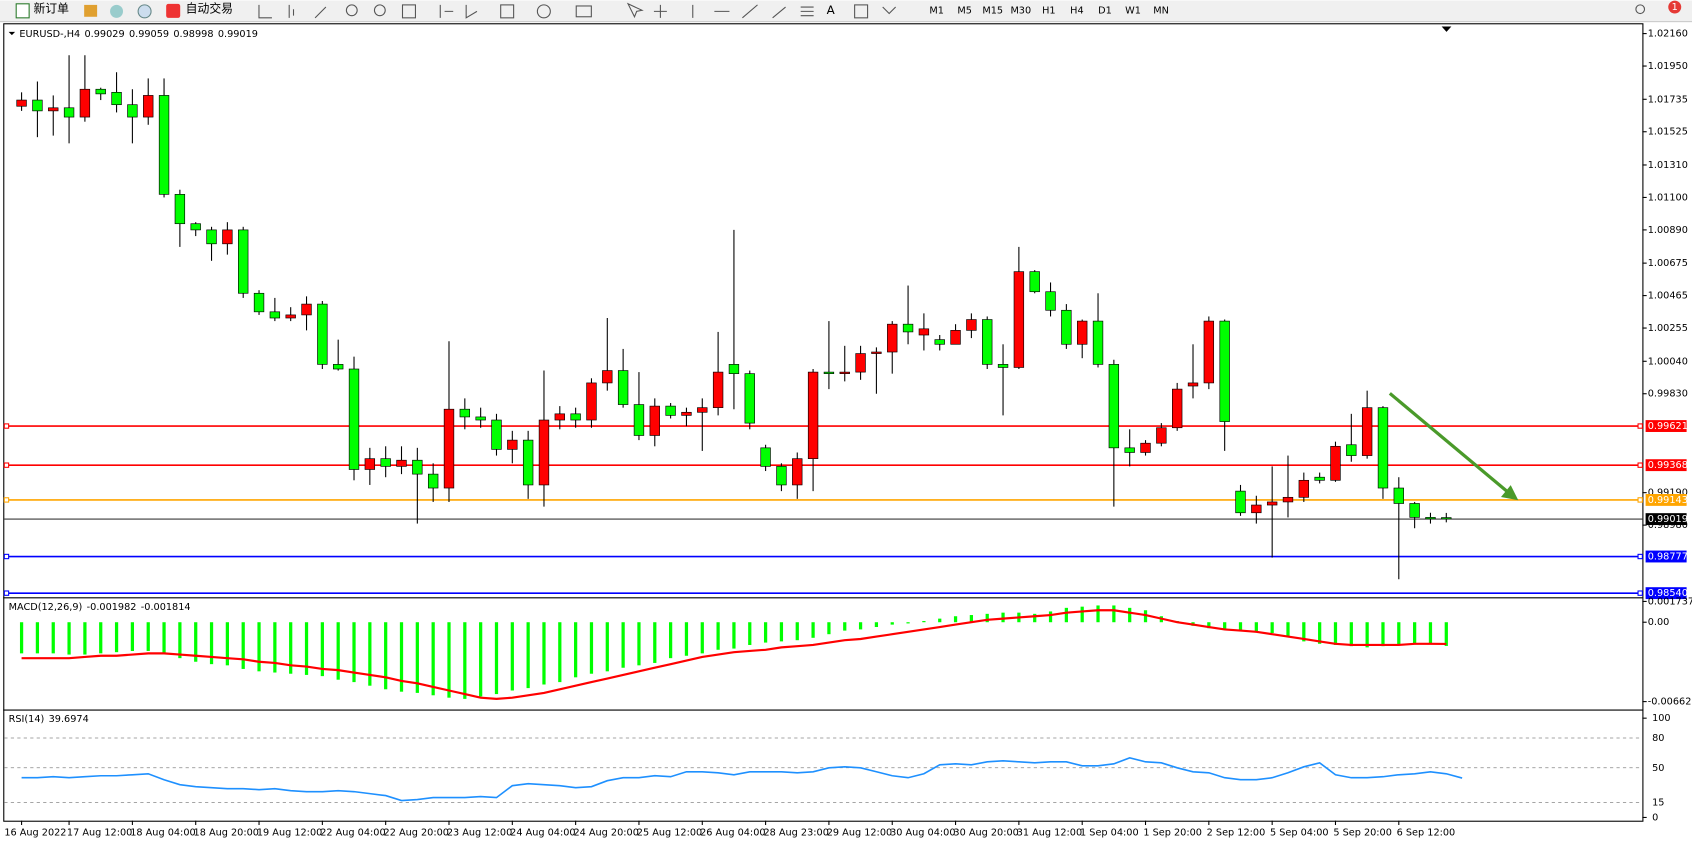  Describe the element at coordinates (889, 10) in the screenshot. I see `shapes-icon` at that location.